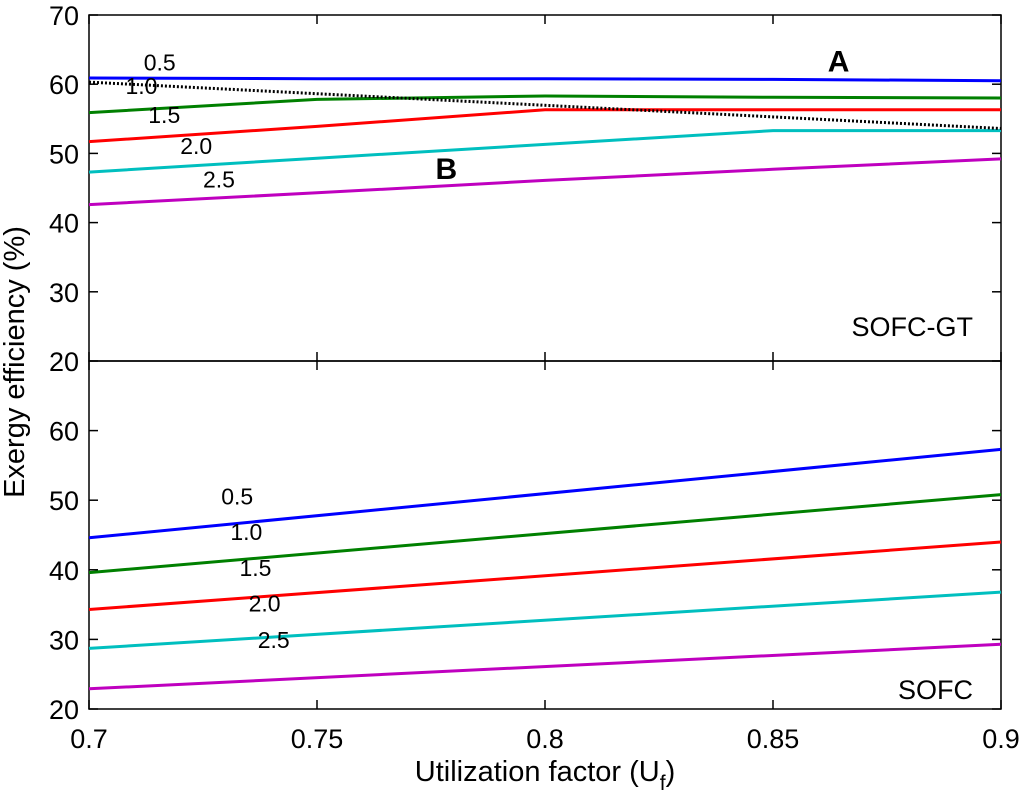  What do you see at coordinates (64, 154) in the screenshot?
I see `top-y-tick-label: 50` at bounding box center [64, 154].